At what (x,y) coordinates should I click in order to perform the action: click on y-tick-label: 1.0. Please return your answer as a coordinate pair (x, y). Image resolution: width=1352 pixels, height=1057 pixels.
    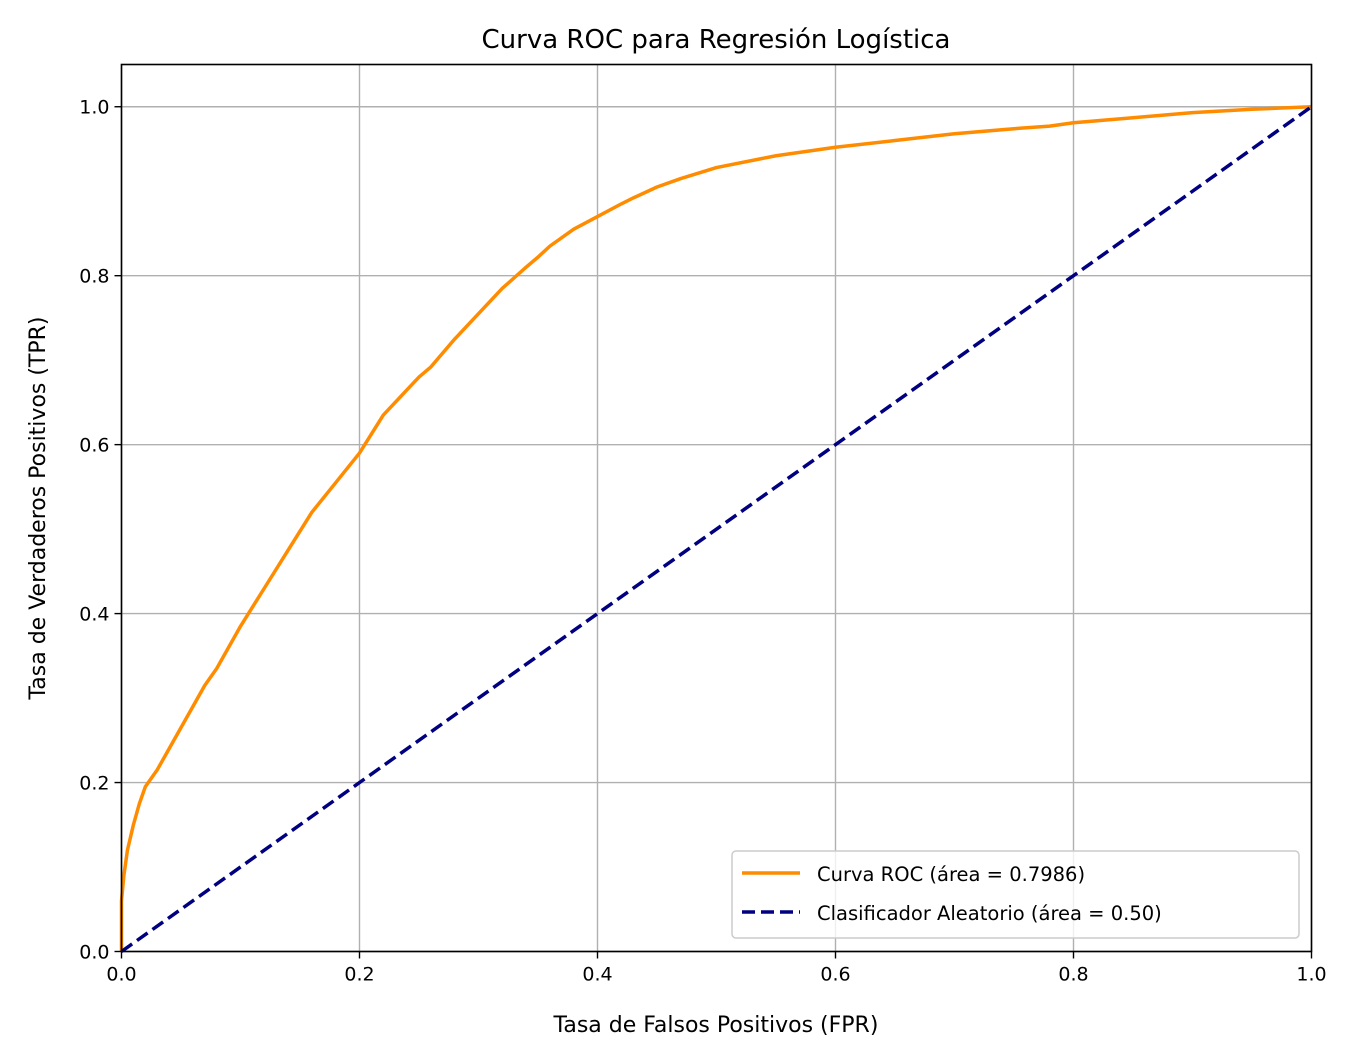
    Looking at the image, I should click on (94, 108).